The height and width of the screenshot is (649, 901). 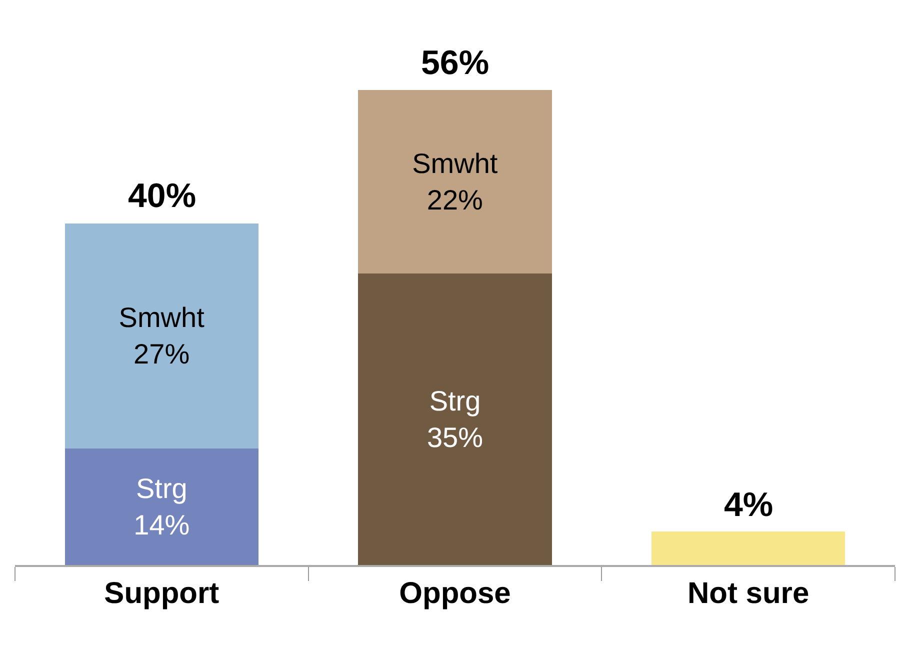 What do you see at coordinates (748, 593) in the screenshot?
I see `x-tick-label: Not sure` at bounding box center [748, 593].